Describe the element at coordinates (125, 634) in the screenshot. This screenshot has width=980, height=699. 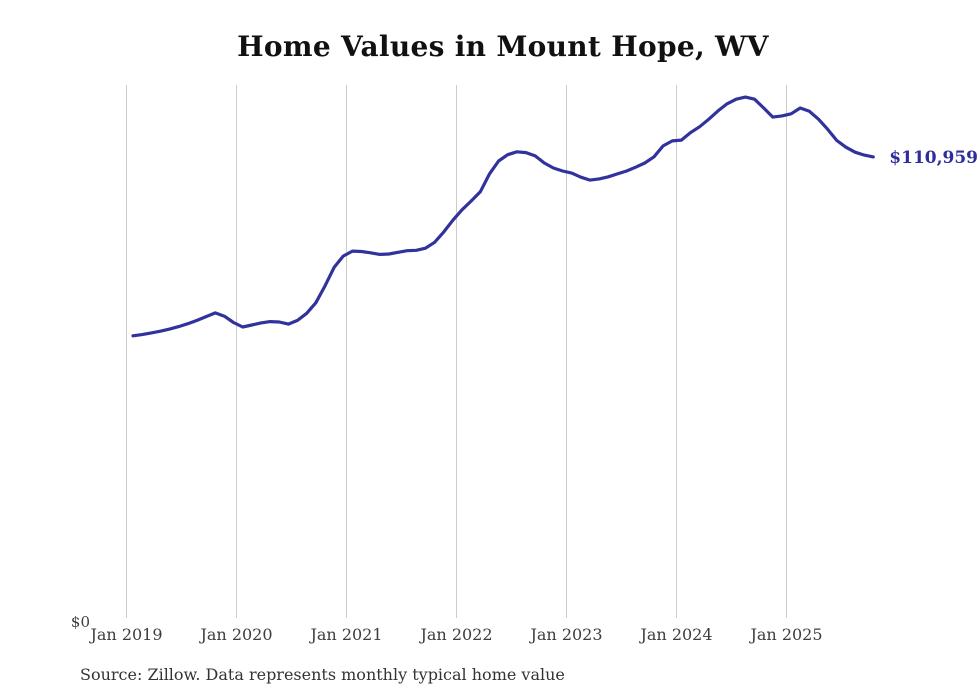
I see `x-tick-label: Jan 2019` at that location.